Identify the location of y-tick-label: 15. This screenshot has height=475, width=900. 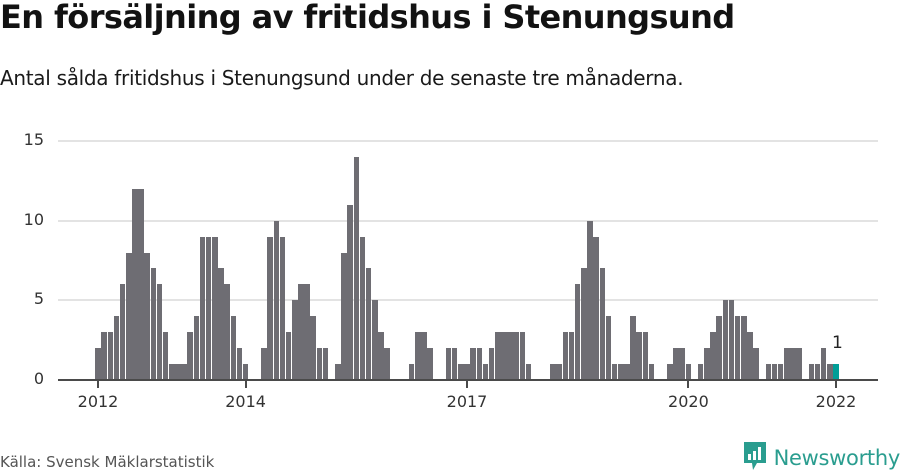
(33, 139).